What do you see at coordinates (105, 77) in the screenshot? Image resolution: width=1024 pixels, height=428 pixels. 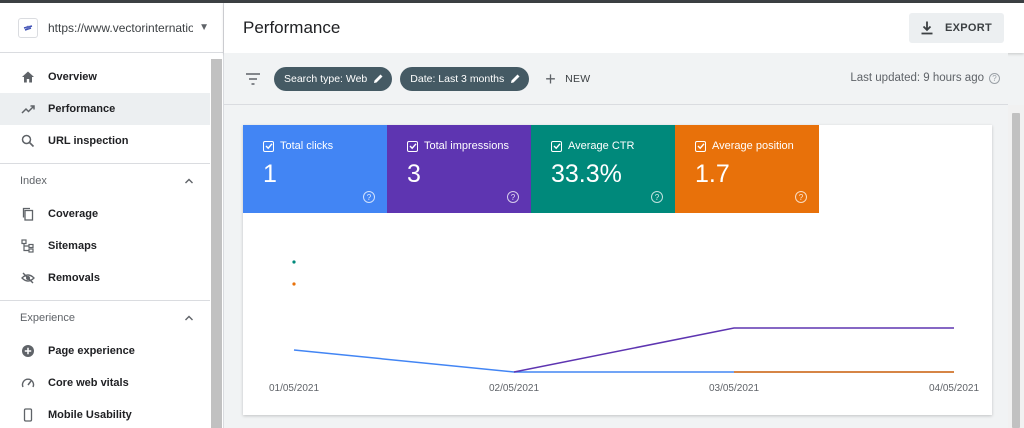 I see `sidebar-item-overview: Overview` at bounding box center [105, 77].